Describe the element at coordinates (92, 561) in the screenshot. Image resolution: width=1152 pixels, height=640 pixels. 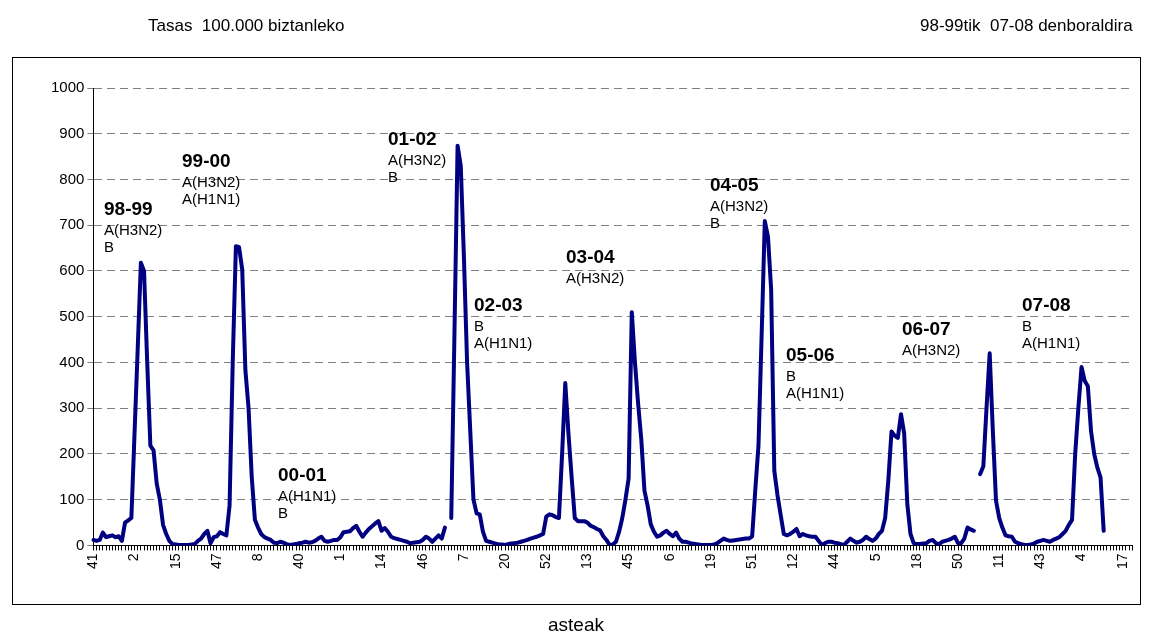
I see `x-tick-label: 41` at that location.